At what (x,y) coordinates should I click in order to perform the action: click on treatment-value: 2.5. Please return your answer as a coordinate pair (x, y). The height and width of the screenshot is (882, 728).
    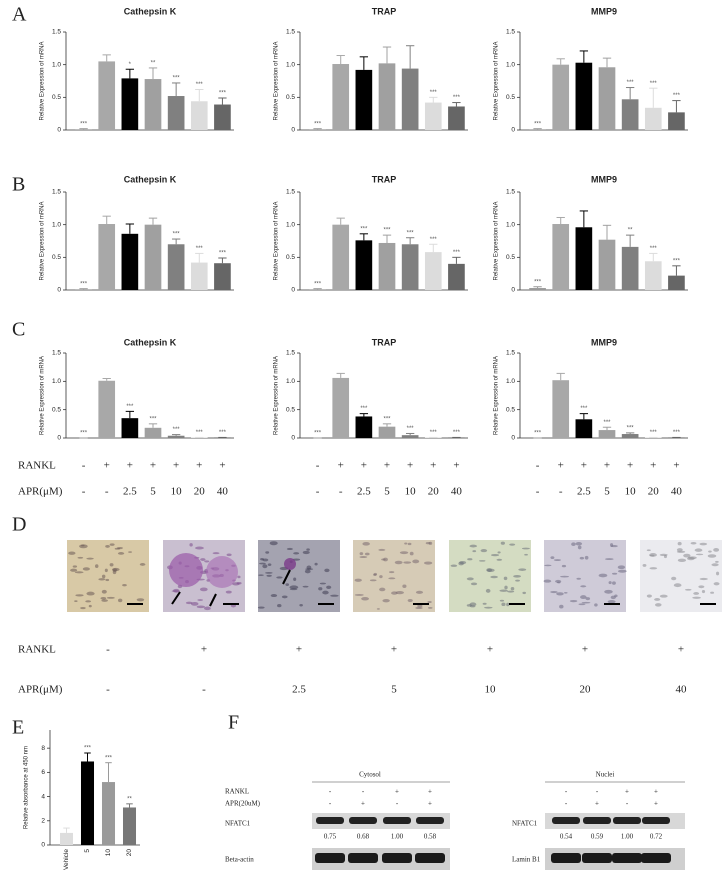
    Looking at the image, I should click on (130, 492).